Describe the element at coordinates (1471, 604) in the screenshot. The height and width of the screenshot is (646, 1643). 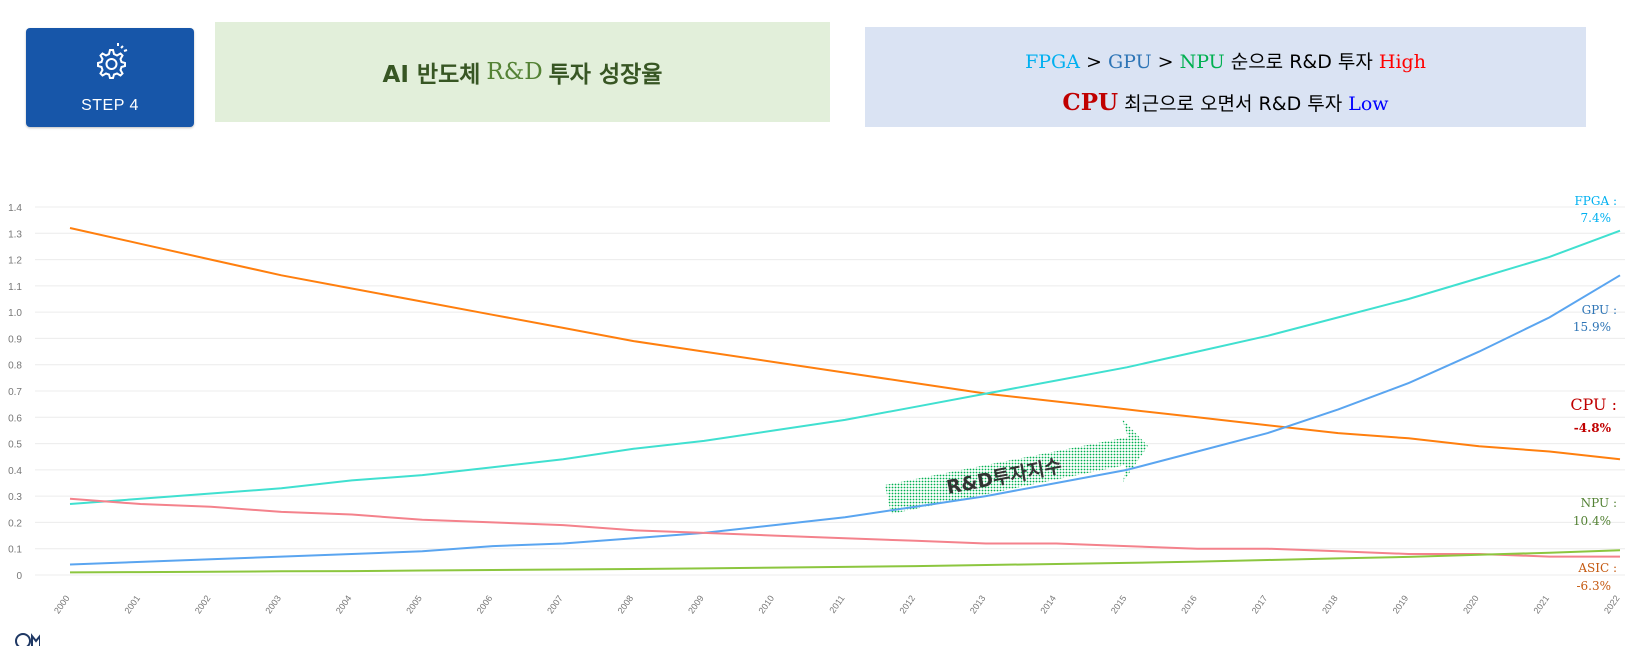
I see `x-tick-label: 2020` at that location.